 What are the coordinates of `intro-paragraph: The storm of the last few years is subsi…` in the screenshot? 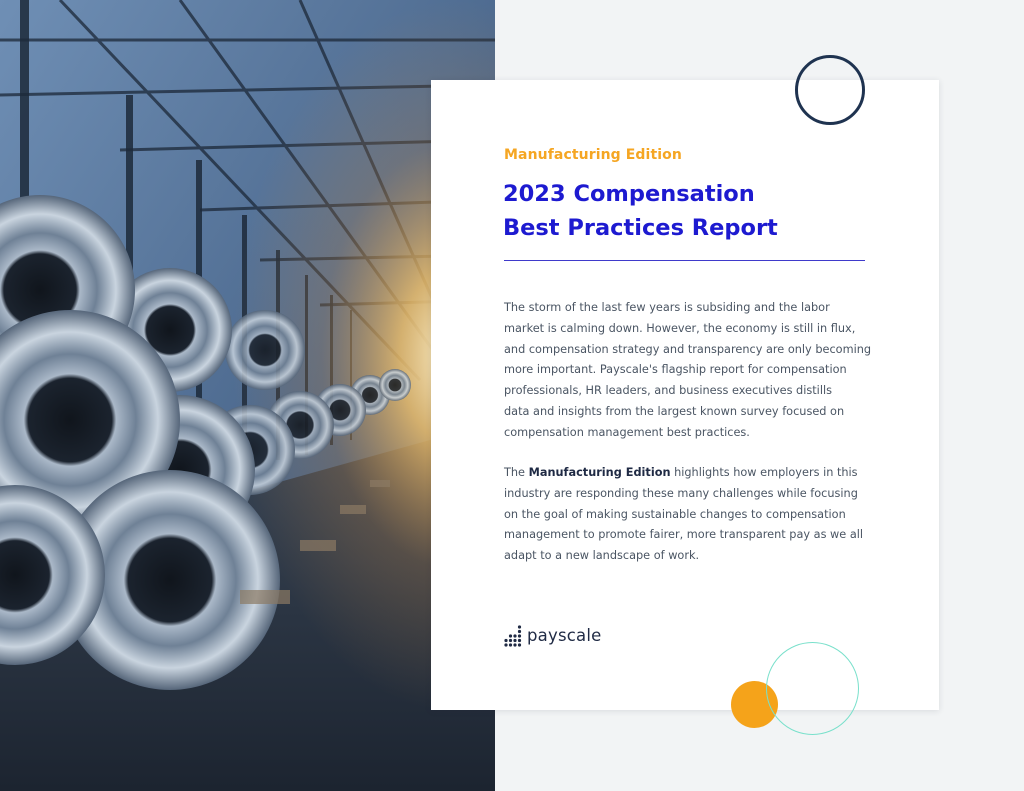 It's located at (688, 371).